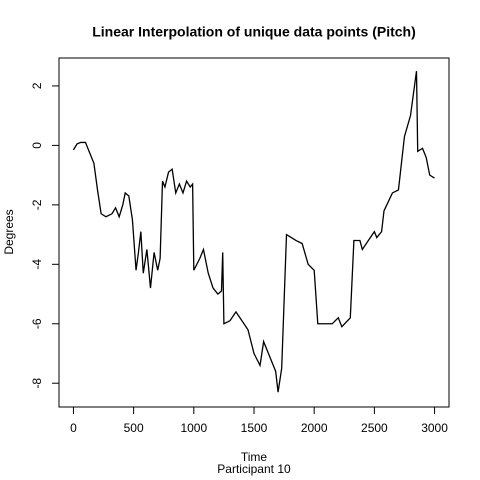 This screenshot has height=480, width=480. I want to click on y-tick-label: -4, so click(37, 264).